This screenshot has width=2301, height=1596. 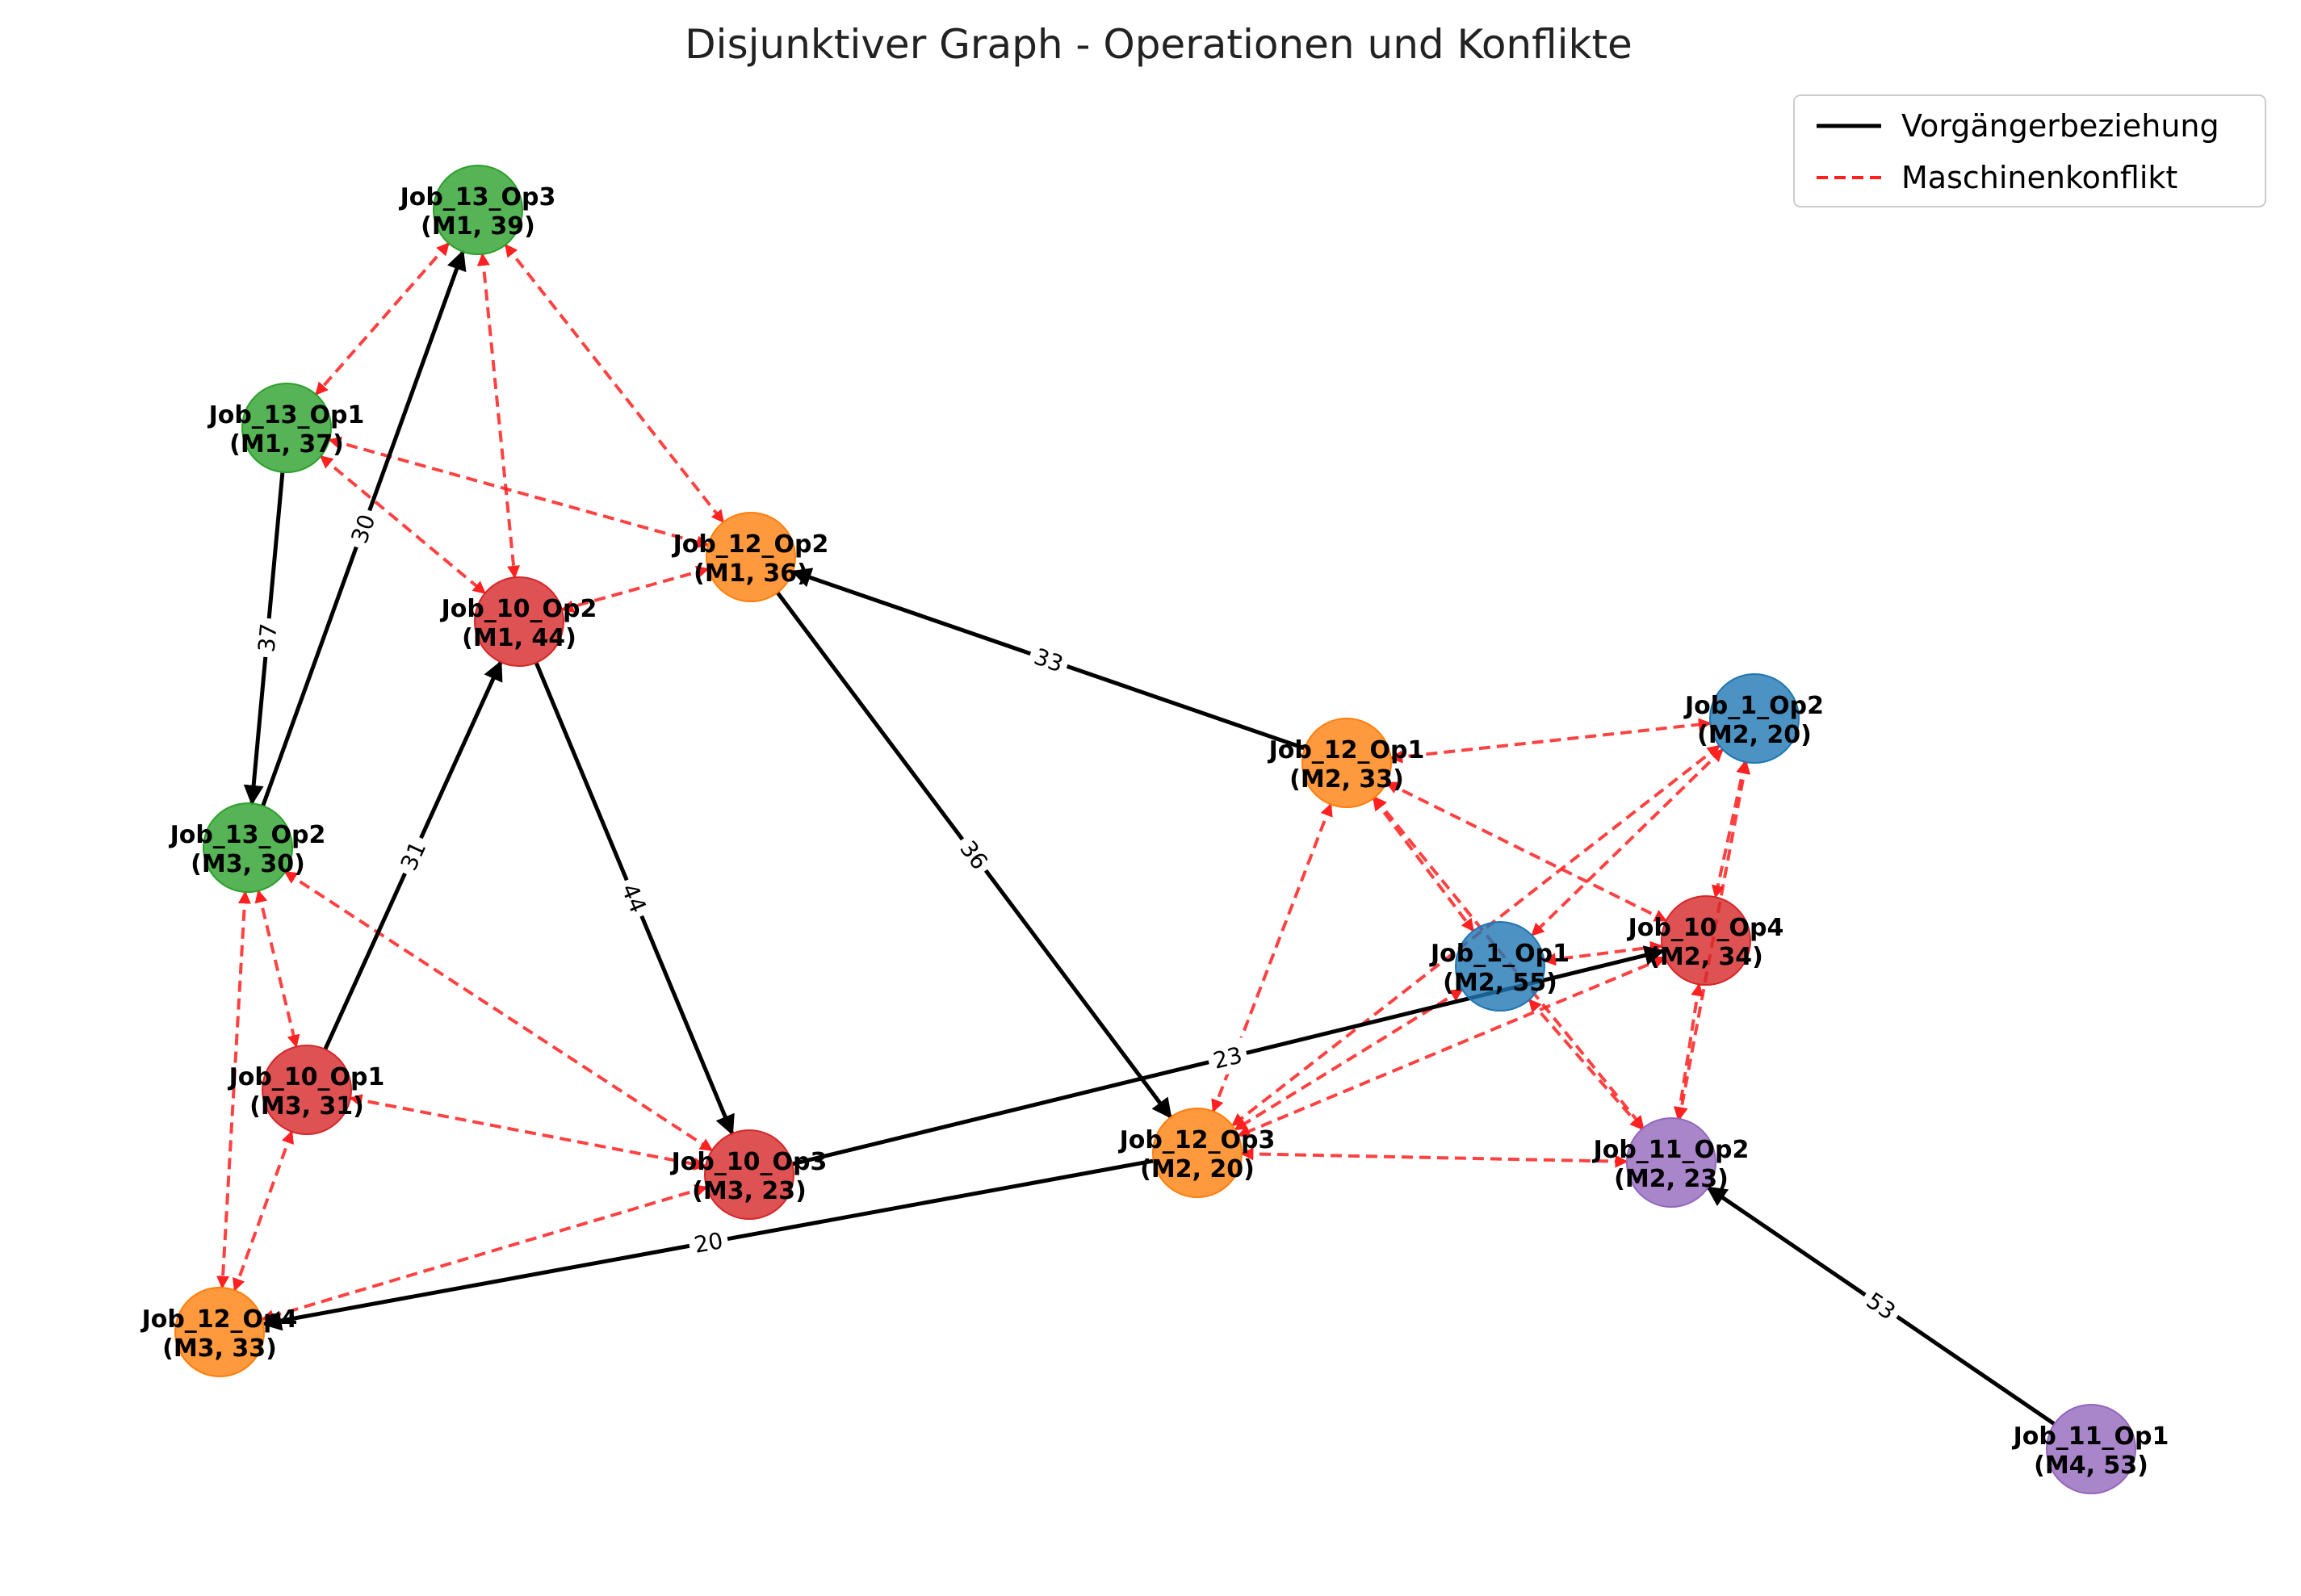 I want to click on edge-label-20: 20, so click(x=708, y=1242).